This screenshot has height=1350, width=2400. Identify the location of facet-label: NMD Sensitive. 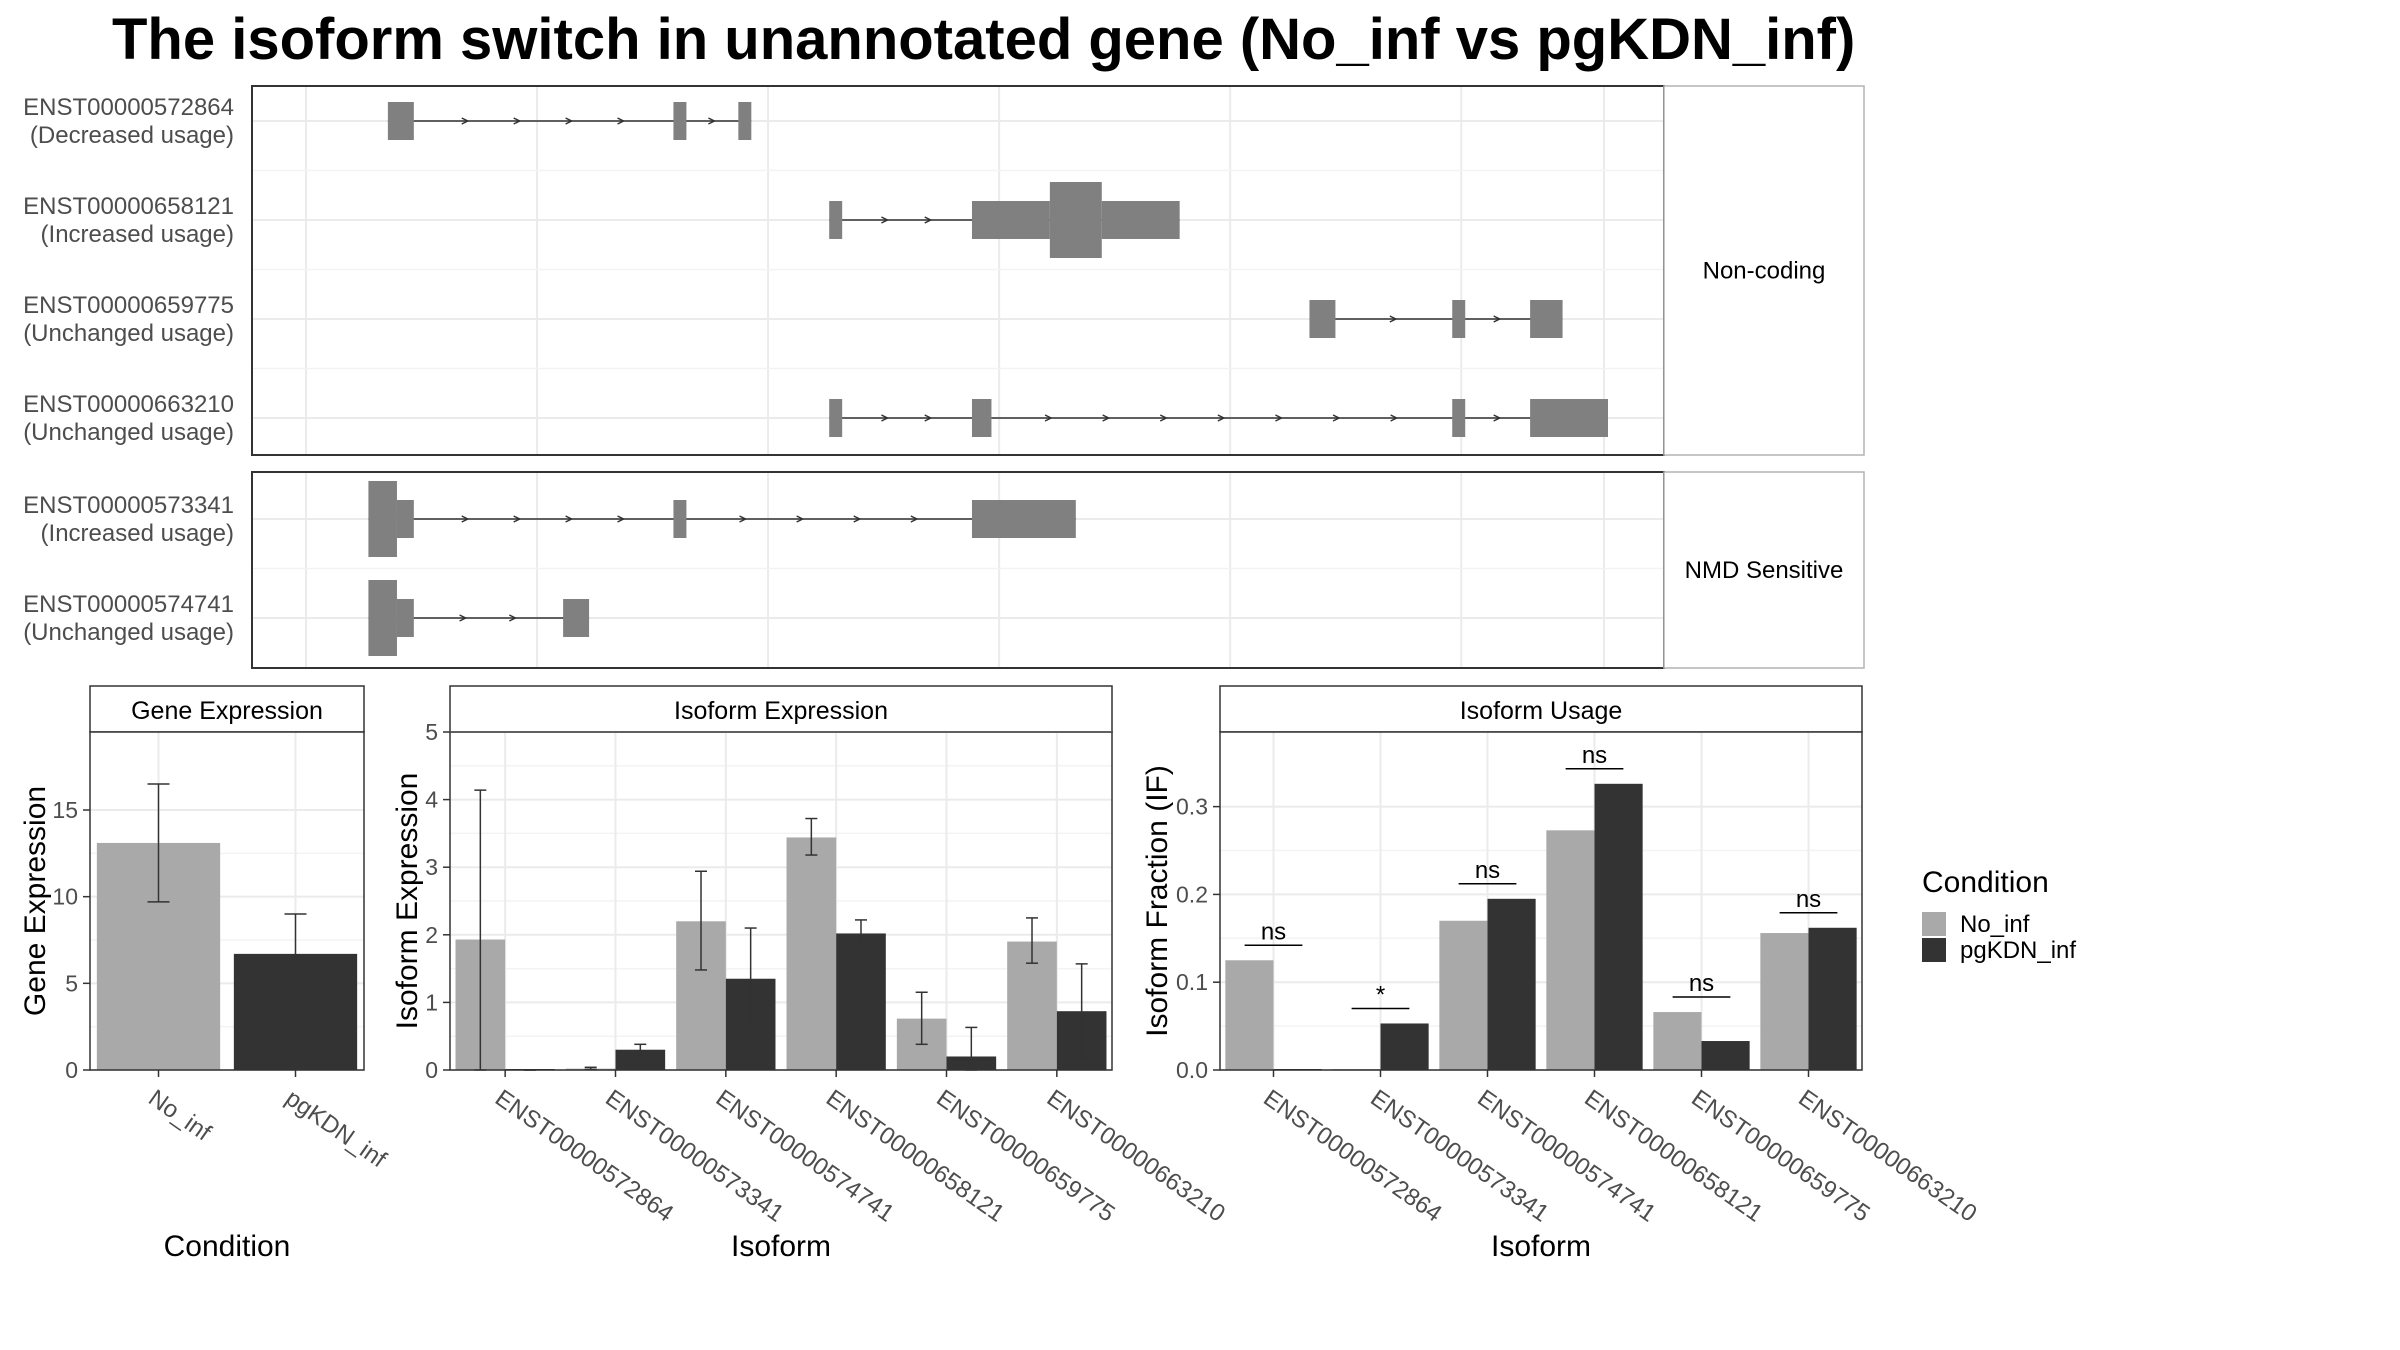
(1764, 570).